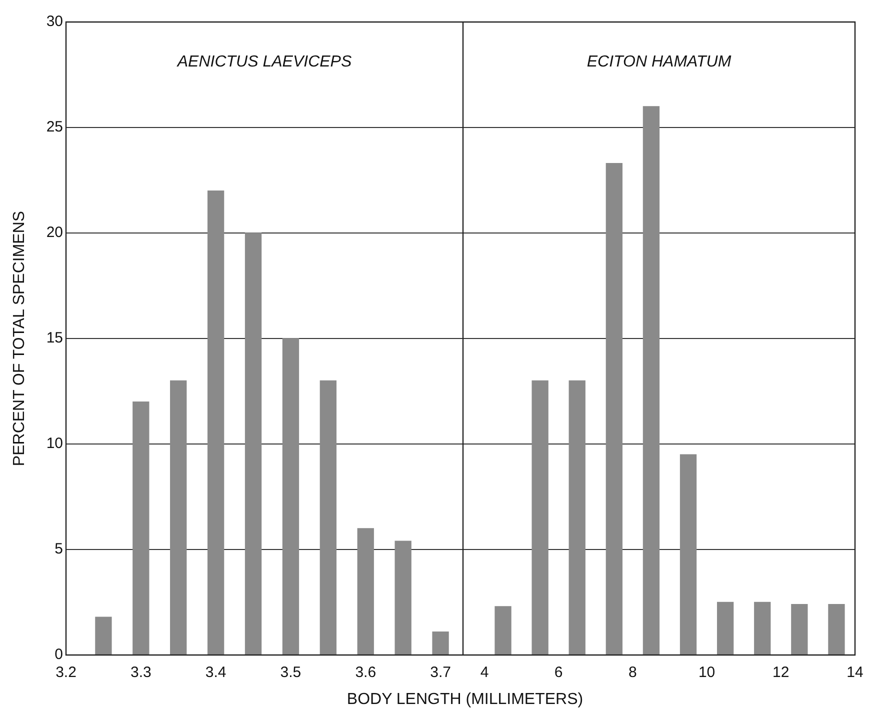  I want to click on annotation: AENICTUS LAEVICEPS, so click(264, 61).